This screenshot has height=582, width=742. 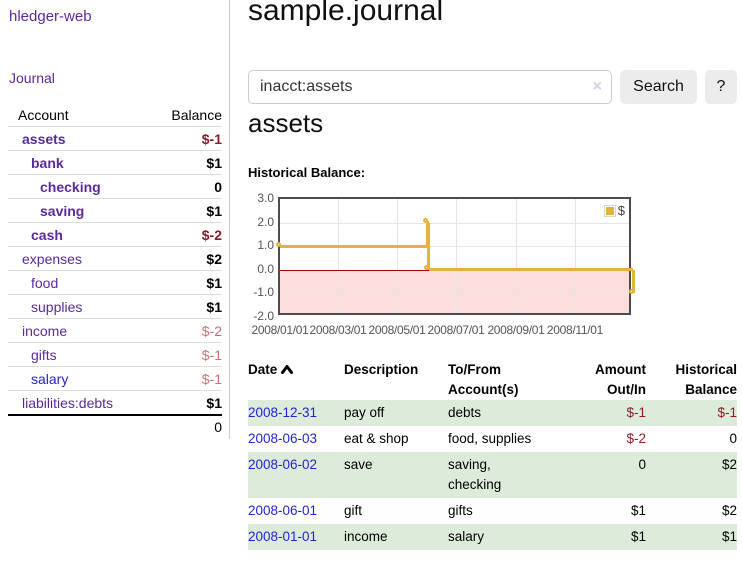 I want to click on searchbar: × Search ?, so click(x=492, y=87).